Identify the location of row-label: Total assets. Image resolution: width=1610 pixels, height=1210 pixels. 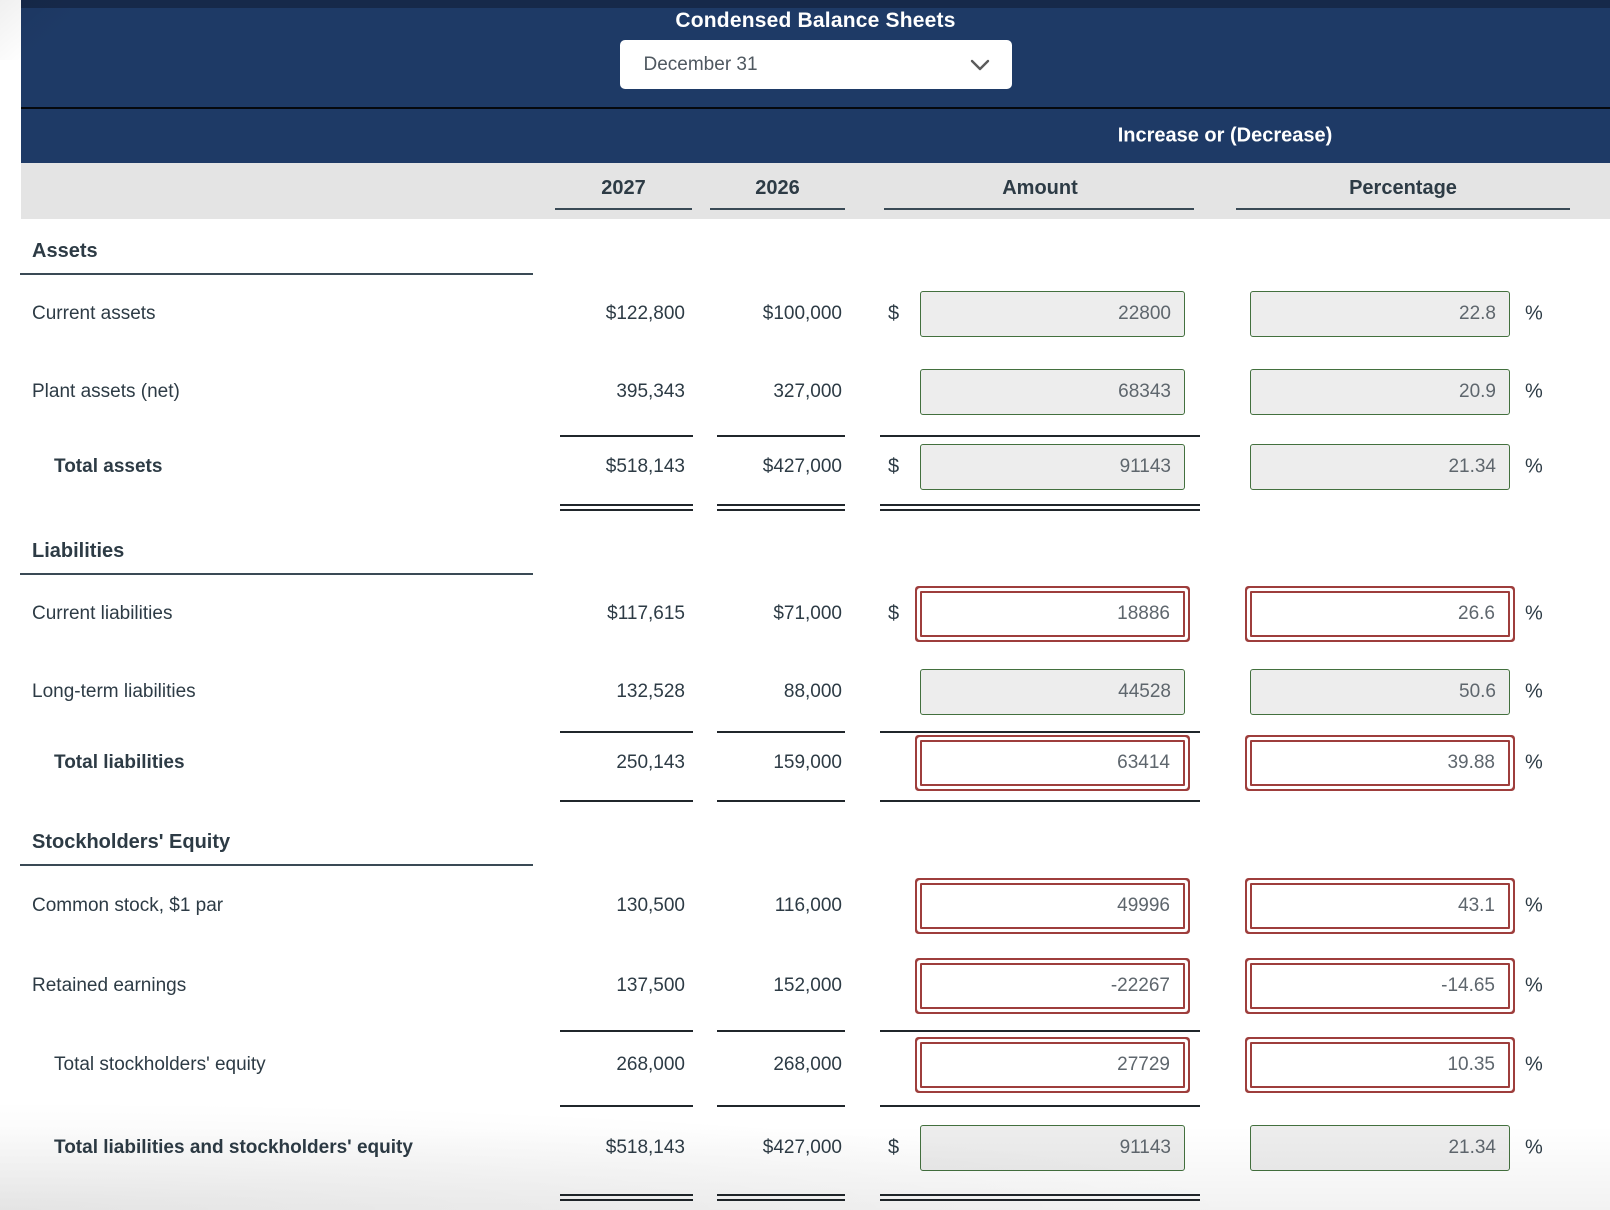
(108, 466).